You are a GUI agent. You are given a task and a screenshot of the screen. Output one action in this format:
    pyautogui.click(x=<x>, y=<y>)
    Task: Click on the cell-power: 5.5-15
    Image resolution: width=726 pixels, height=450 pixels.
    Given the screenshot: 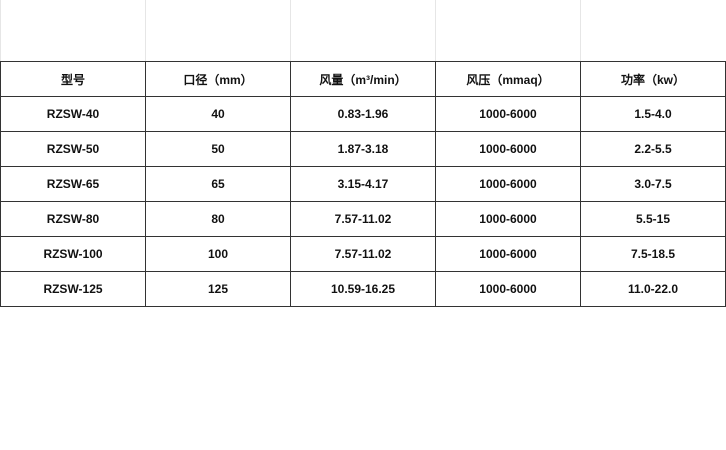 What is the action you would take?
    pyautogui.click(x=653, y=219)
    